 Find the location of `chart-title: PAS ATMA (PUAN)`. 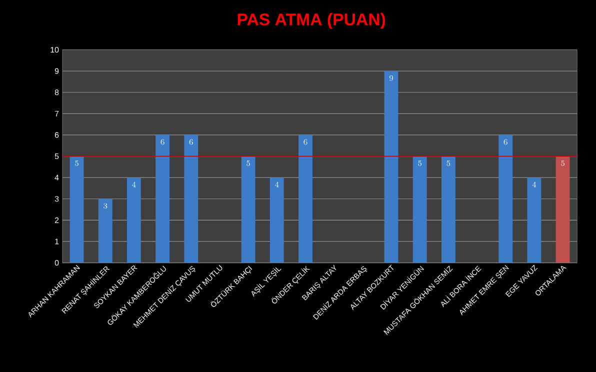

chart-title: PAS ATMA (PUAN) is located at coordinates (312, 20).